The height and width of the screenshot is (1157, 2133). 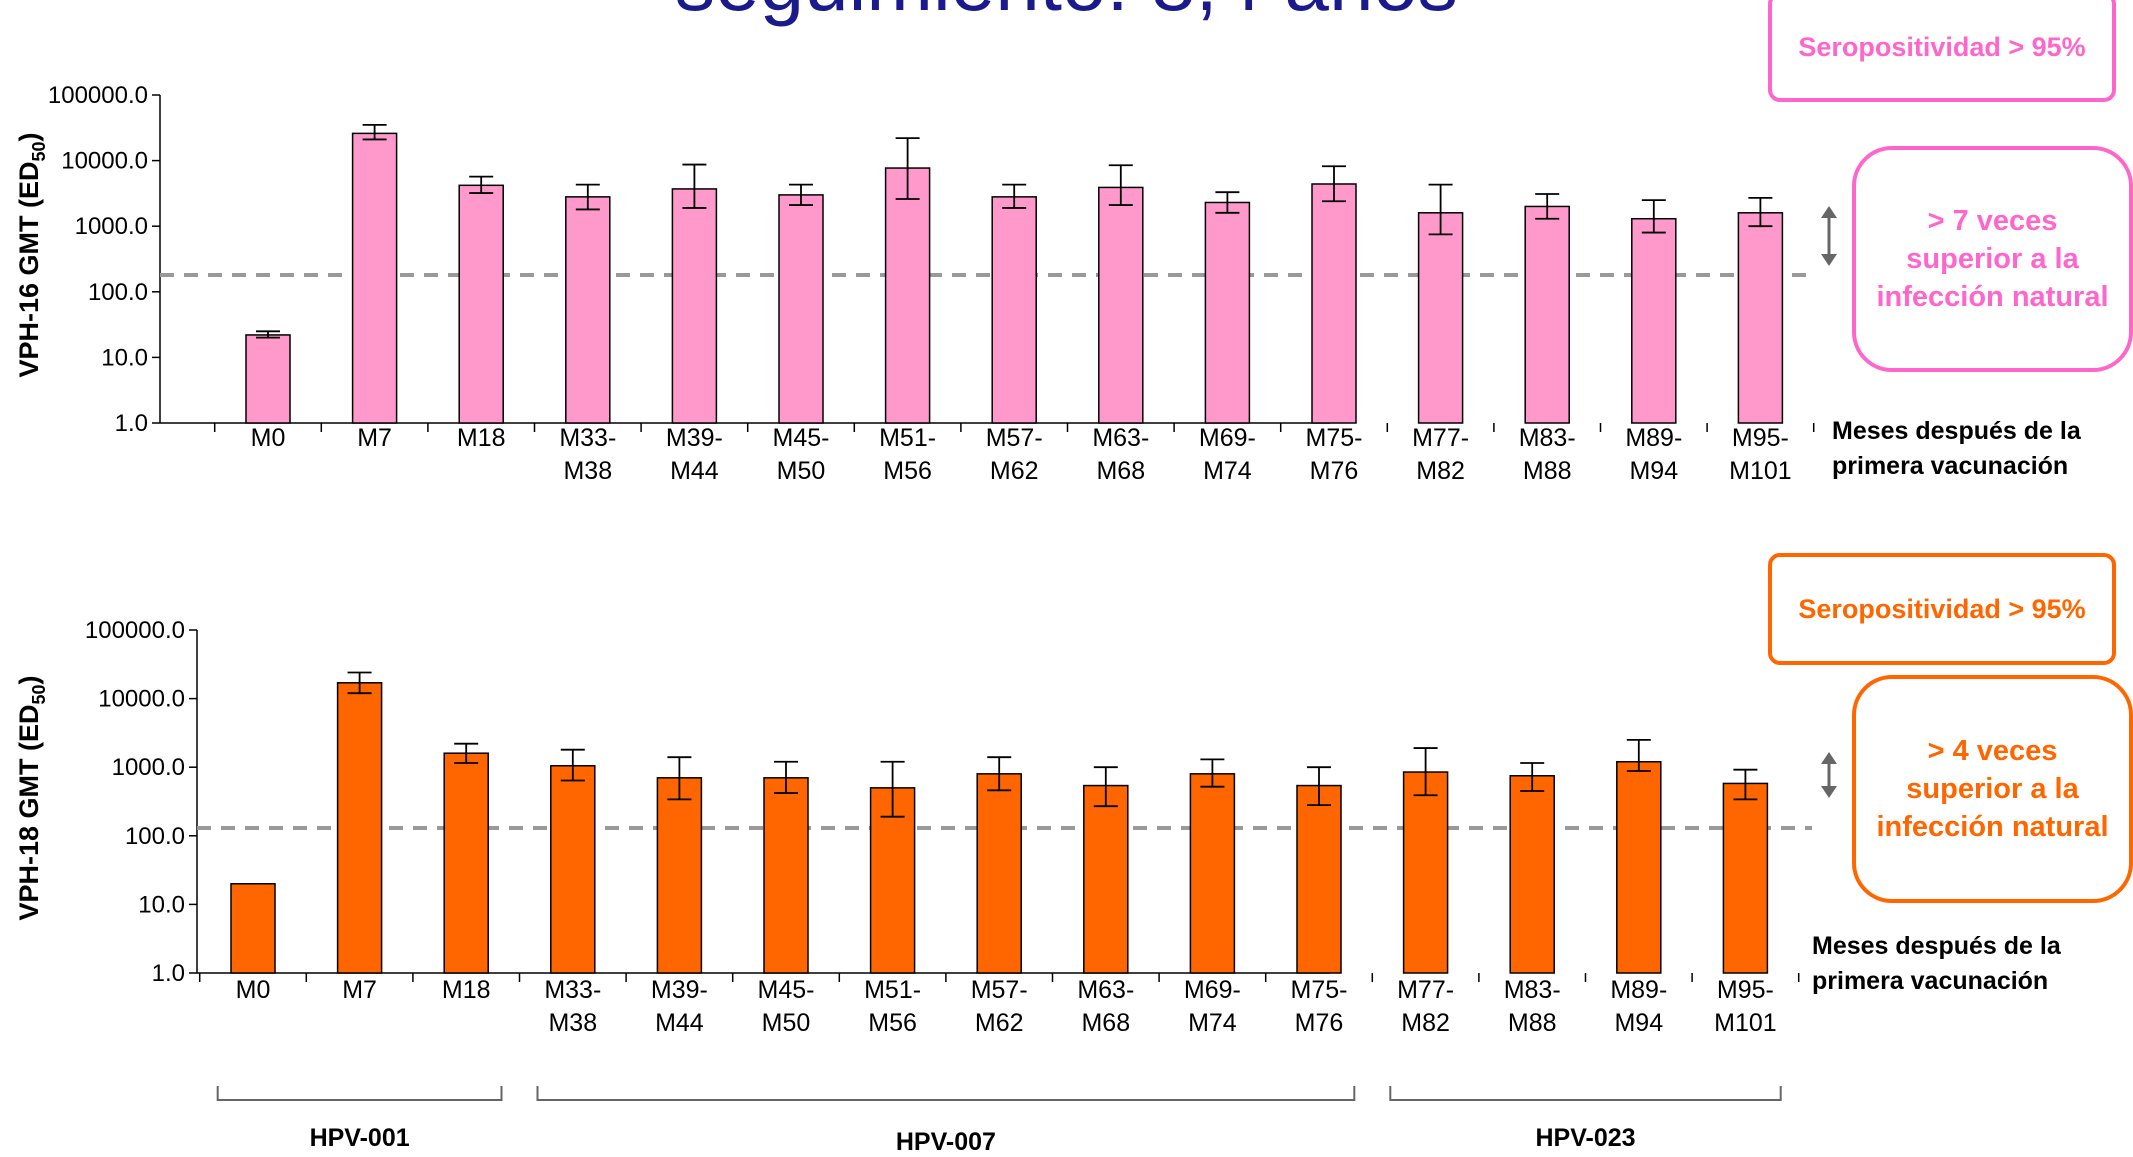 I want to click on bottom-seropositivity-callout: Seropositividad > 95%, so click(x=1942, y=609).